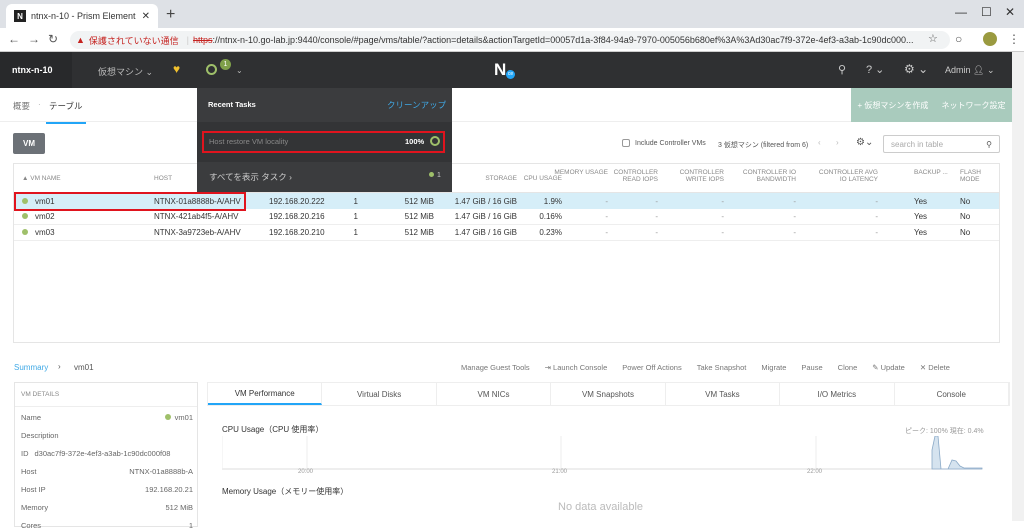  Describe the element at coordinates (130, 201) in the screenshot. I see `highlight-box` at that location.